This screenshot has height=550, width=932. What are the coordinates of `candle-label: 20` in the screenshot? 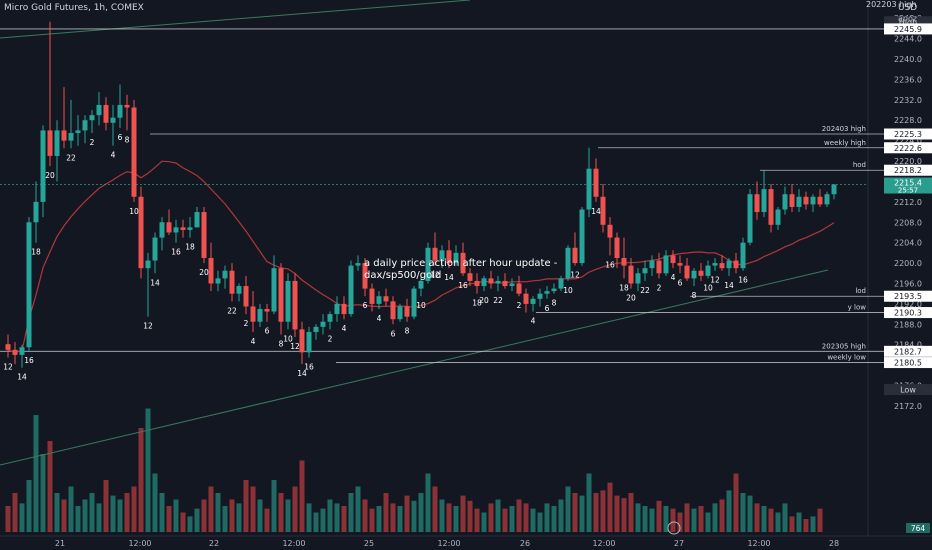 It's located at (631, 298).